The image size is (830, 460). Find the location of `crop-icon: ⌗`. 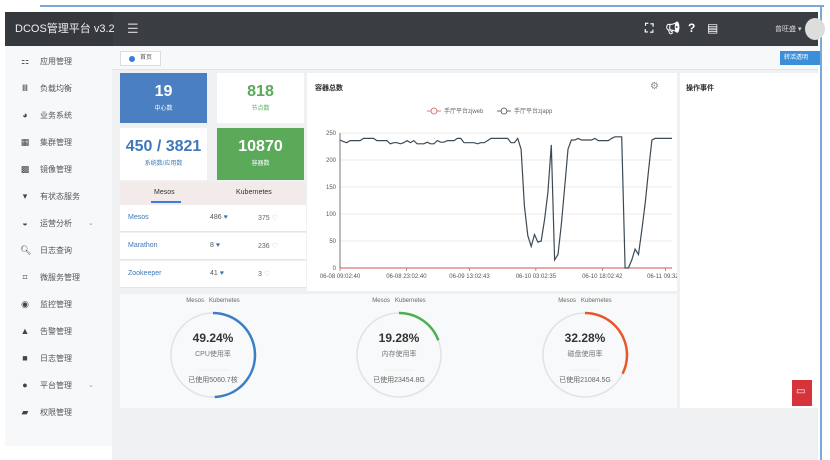

crop-icon: ⌗ is located at coordinates (25, 276).